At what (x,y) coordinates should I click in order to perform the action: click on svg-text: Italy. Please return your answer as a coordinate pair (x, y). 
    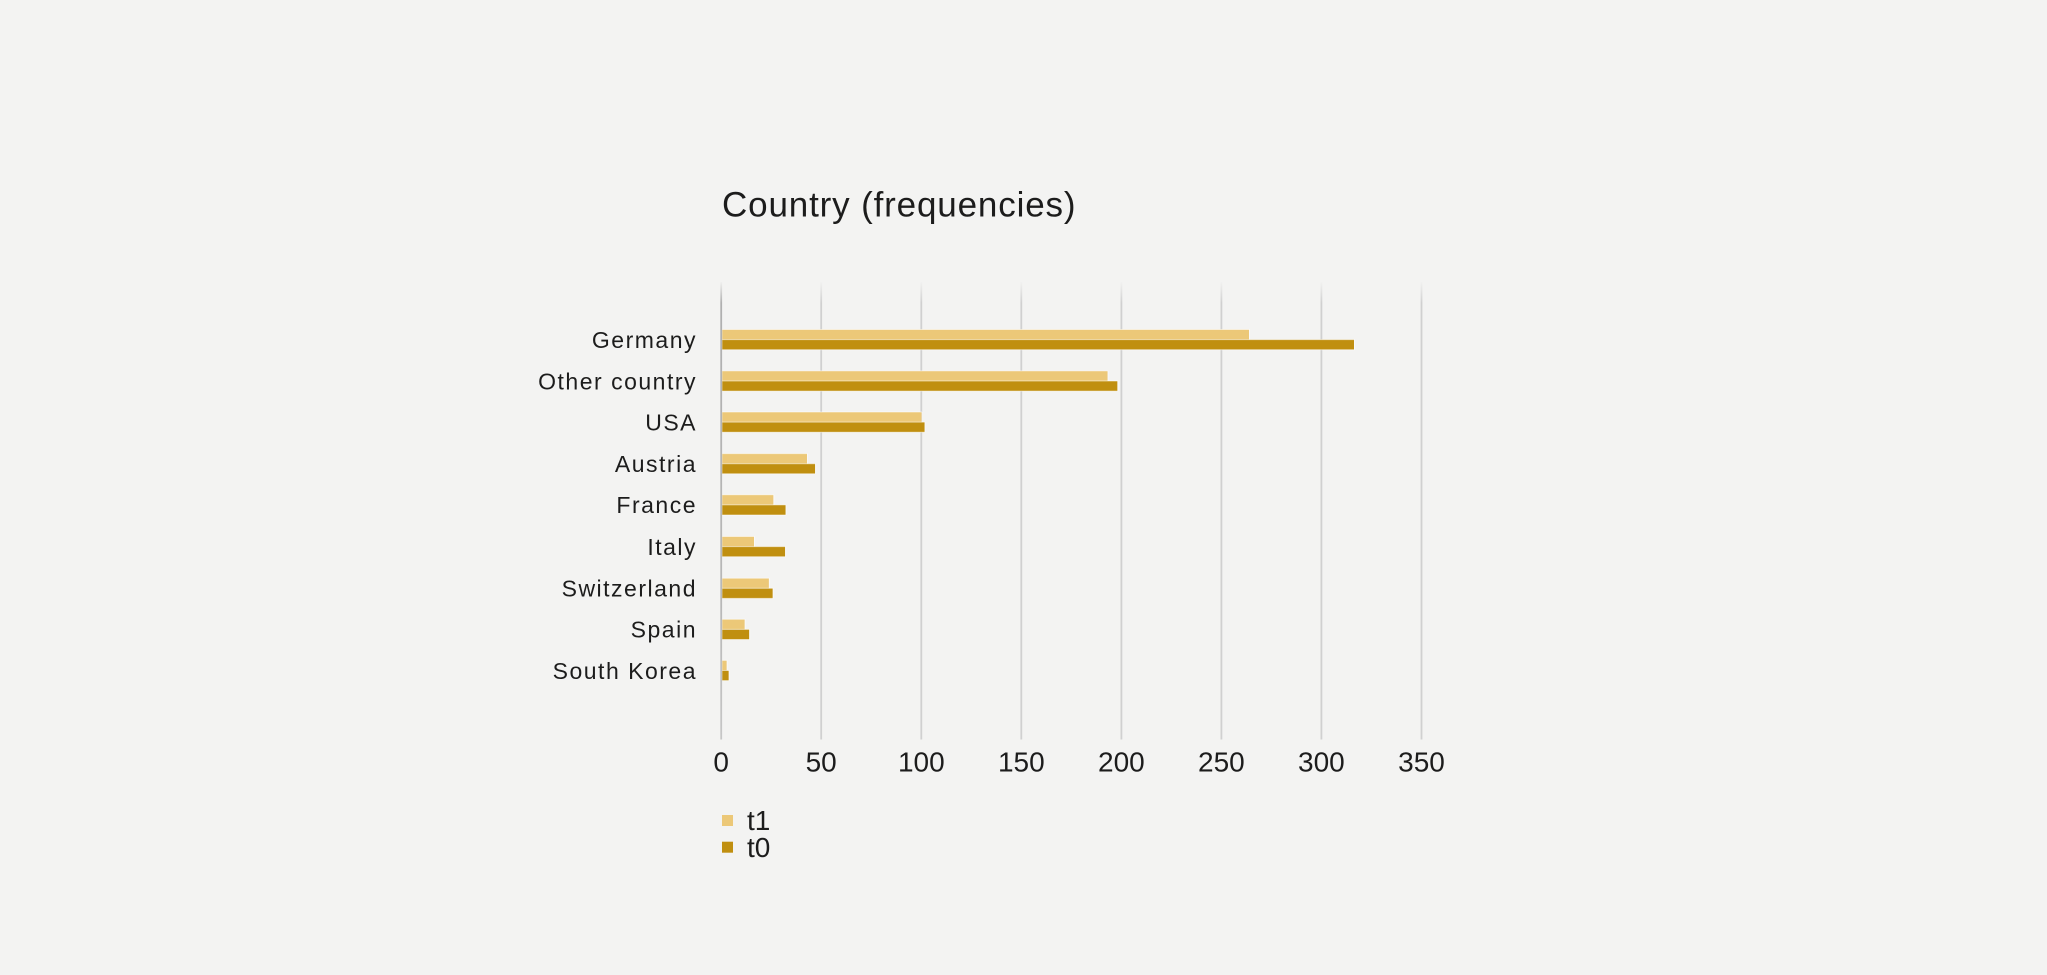
    Looking at the image, I should click on (672, 547).